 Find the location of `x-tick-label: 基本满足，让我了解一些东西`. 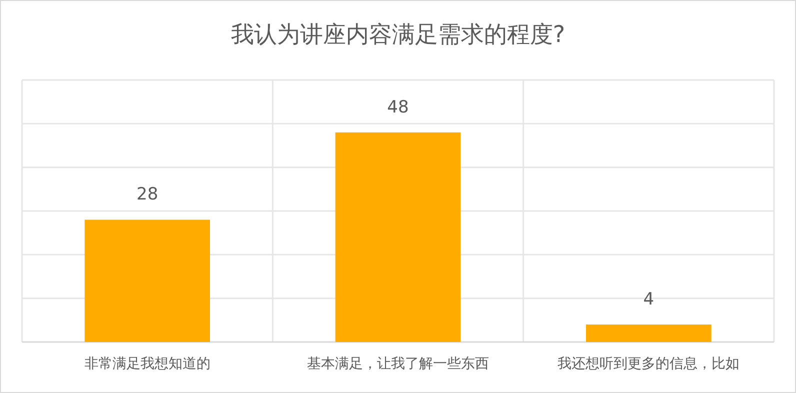

x-tick-label: 基本满足，让我了解一些东西 is located at coordinates (398, 364).